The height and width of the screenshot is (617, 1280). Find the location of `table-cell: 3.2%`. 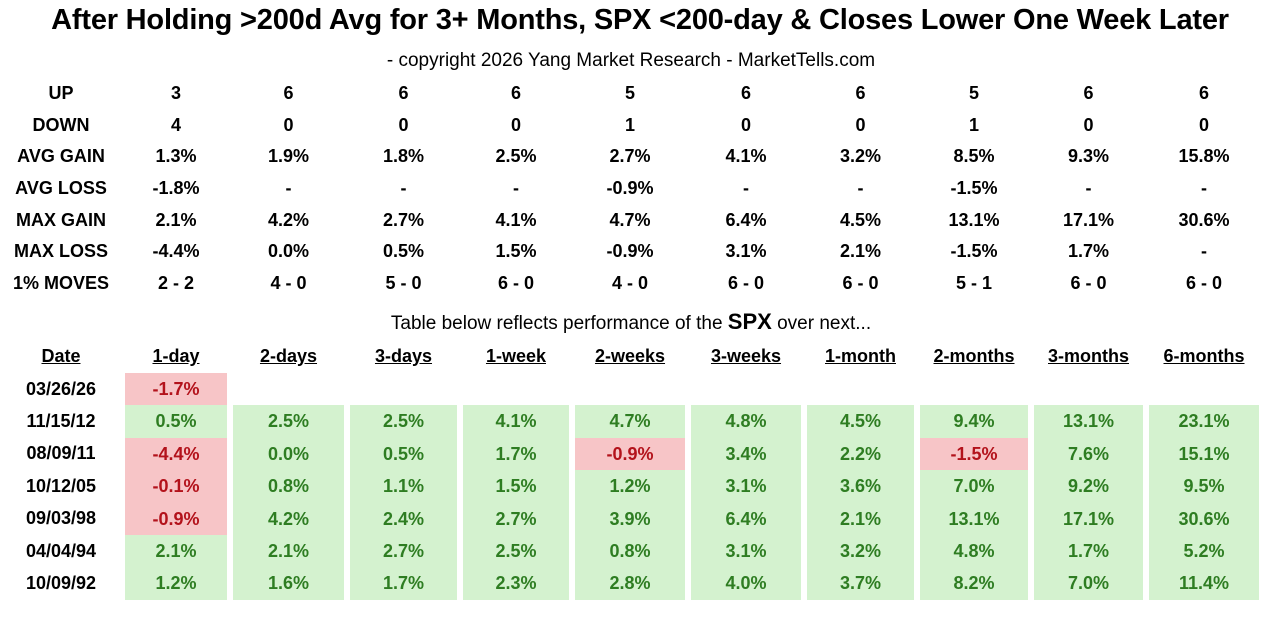

table-cell: 3.2% is located at coordinates (860, 551).